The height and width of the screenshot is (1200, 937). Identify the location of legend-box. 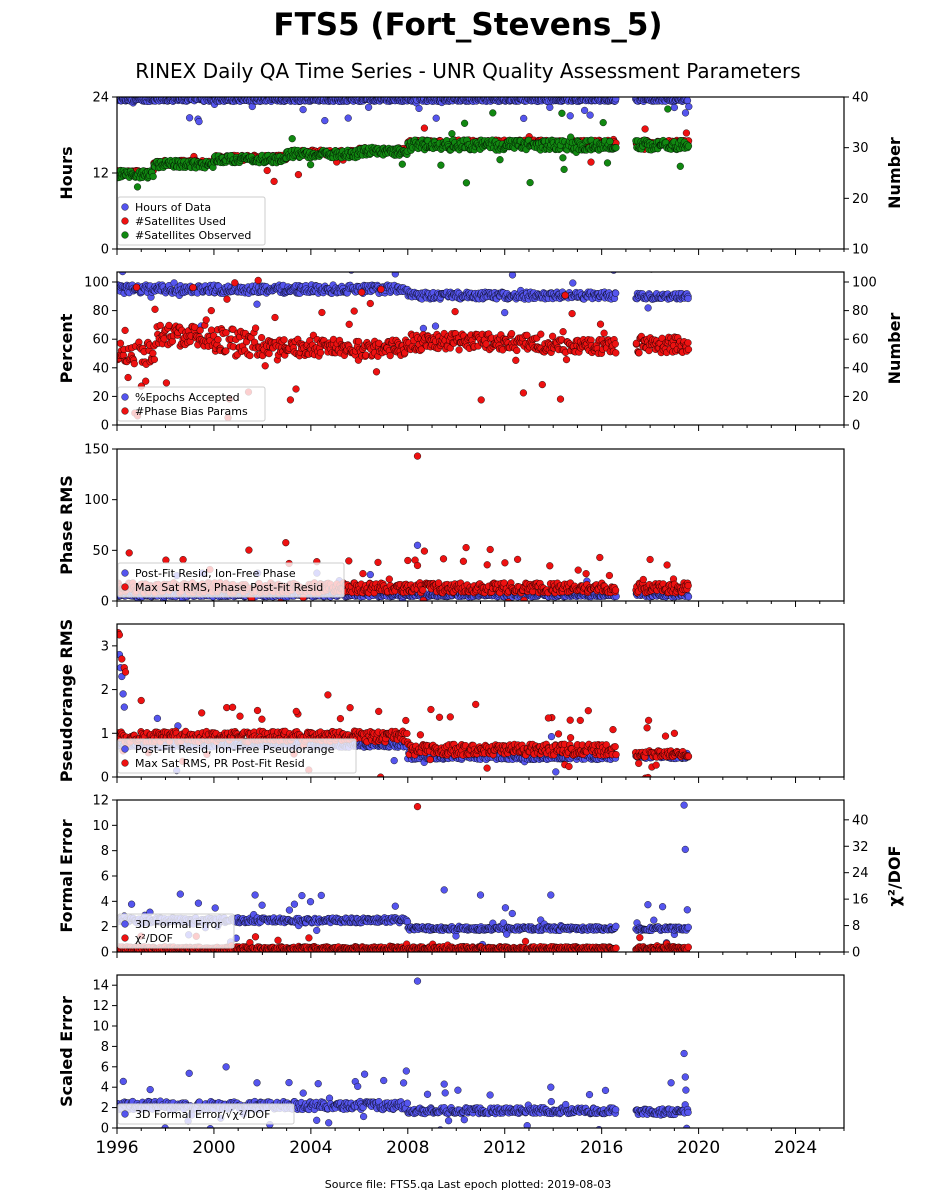
(191, 221).